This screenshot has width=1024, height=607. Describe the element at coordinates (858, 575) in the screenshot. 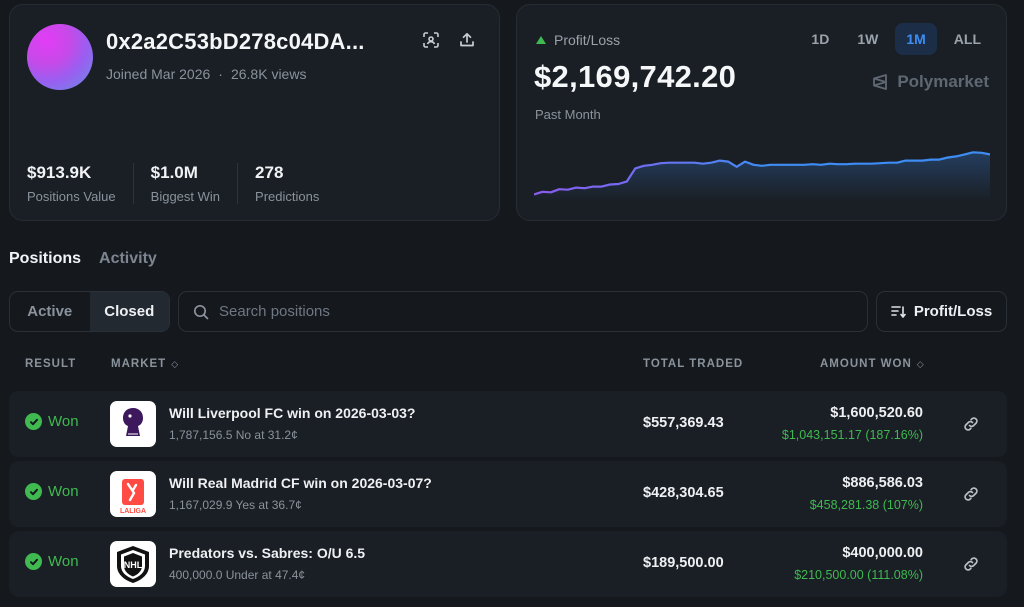

I see `profit-value: $210,500.00 (111.08%)` at that location.